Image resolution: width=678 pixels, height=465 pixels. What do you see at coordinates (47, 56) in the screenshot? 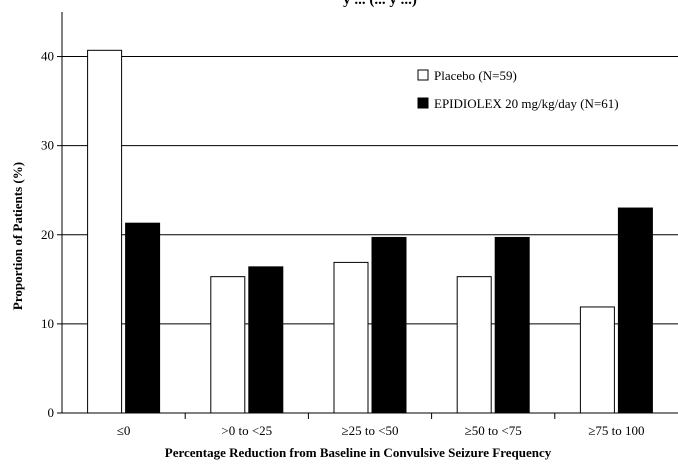
I see `y-tick-label: 40` at bounding box center [47, 56].